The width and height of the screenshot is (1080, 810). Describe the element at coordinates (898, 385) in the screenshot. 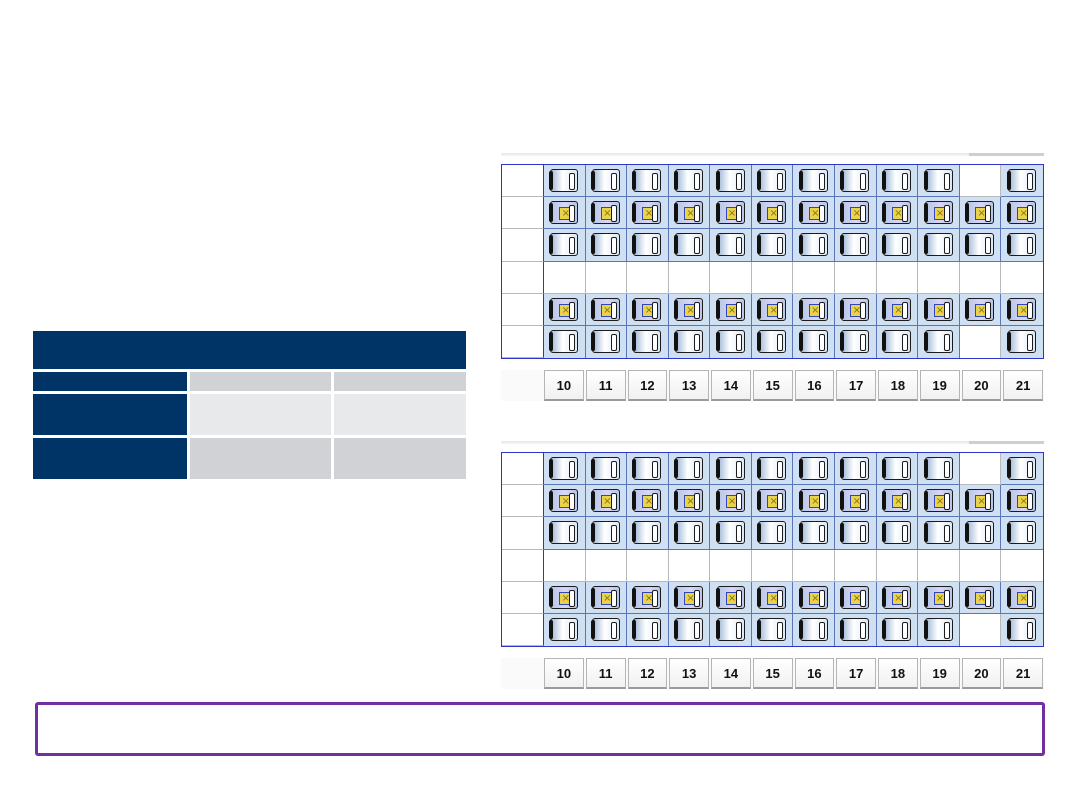

I see `column-number-button: 18` at that location.